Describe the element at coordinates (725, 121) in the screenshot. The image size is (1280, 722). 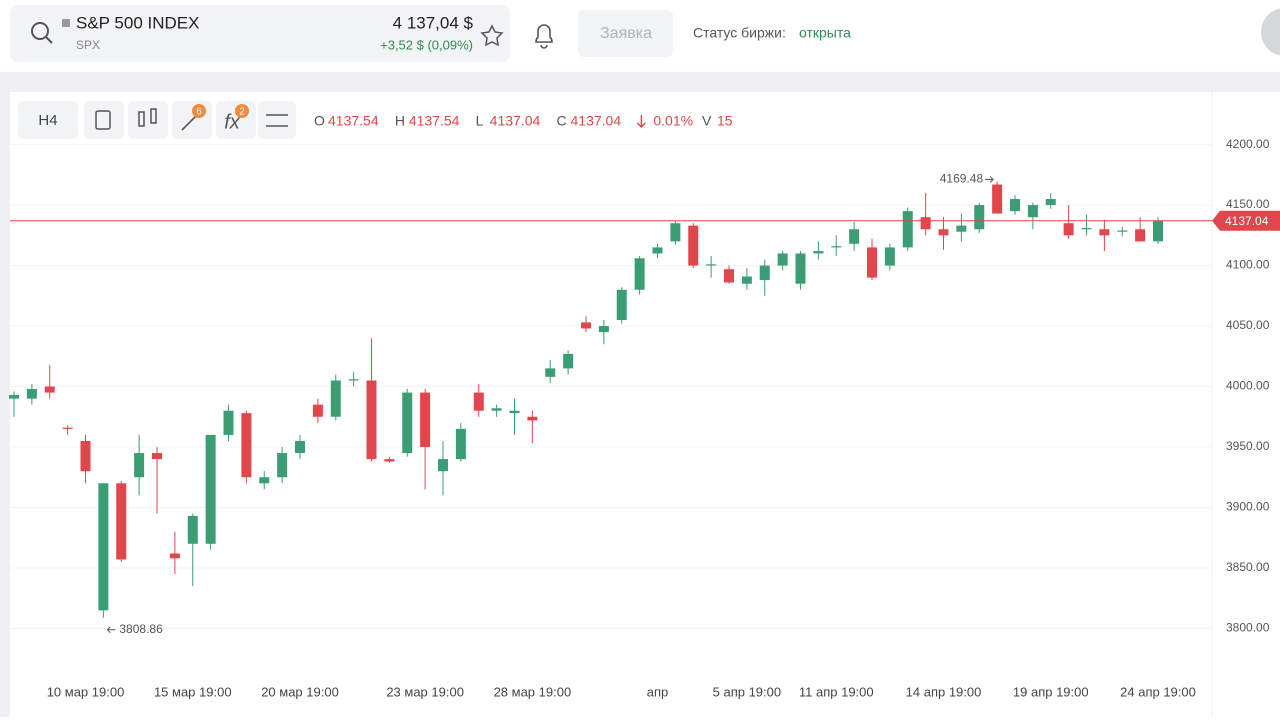
I see `volume-value: 15` at that location.